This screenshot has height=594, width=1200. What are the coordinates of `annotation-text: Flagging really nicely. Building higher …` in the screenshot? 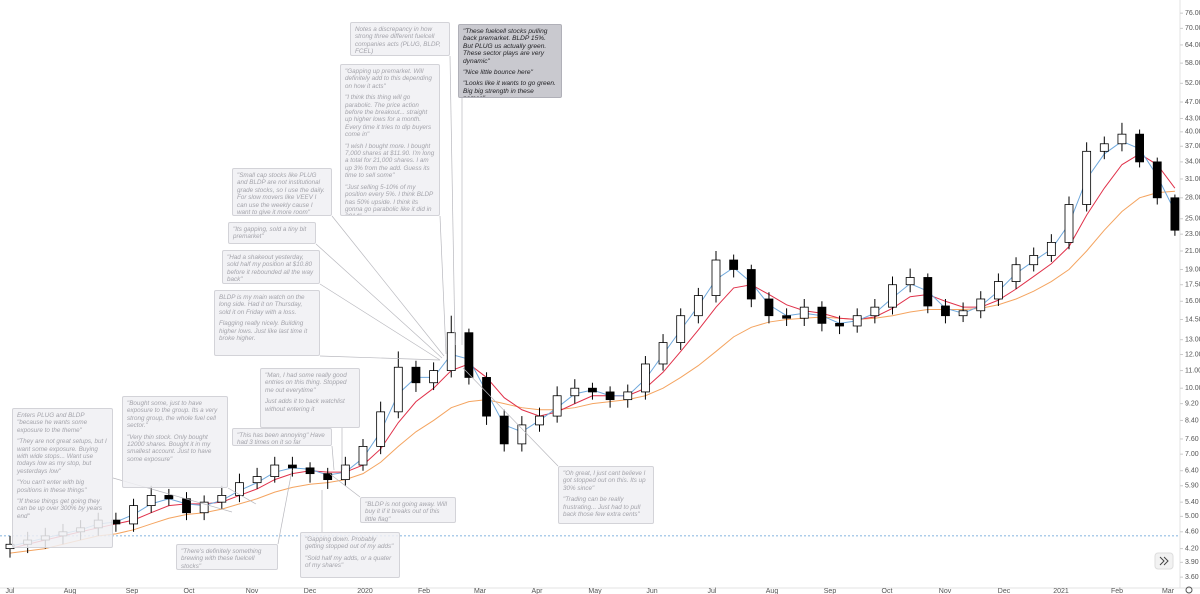 It's located at (263, 331).